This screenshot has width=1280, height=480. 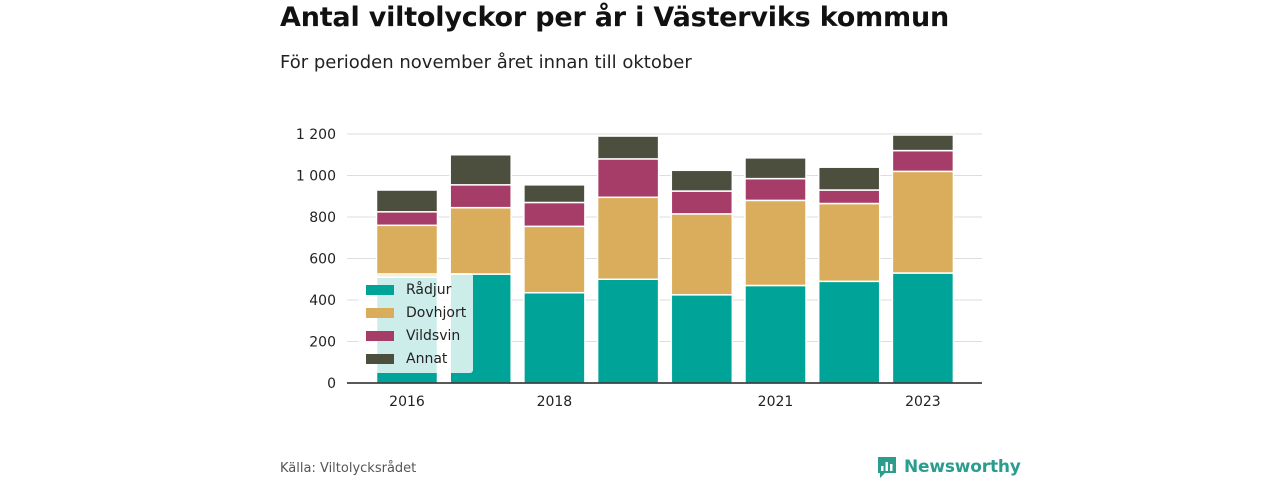 I want to click on legend-item: Annat, so click(x=406, y=359).